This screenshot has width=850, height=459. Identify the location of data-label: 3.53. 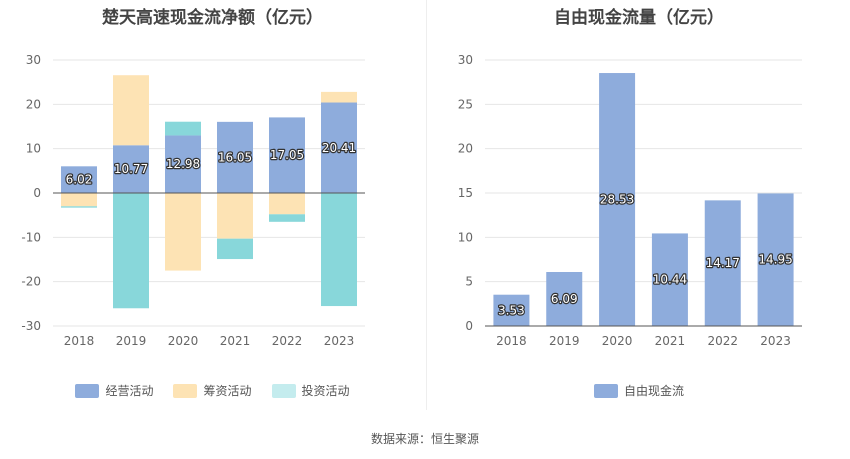
(511, 310).